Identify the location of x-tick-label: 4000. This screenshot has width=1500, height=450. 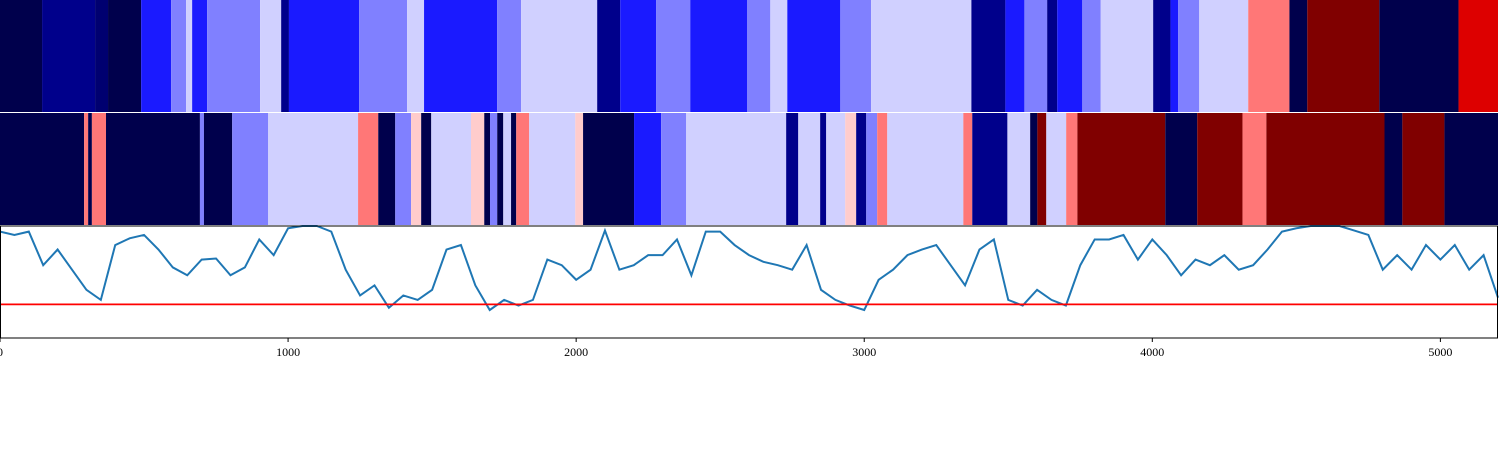
(1152, 352).